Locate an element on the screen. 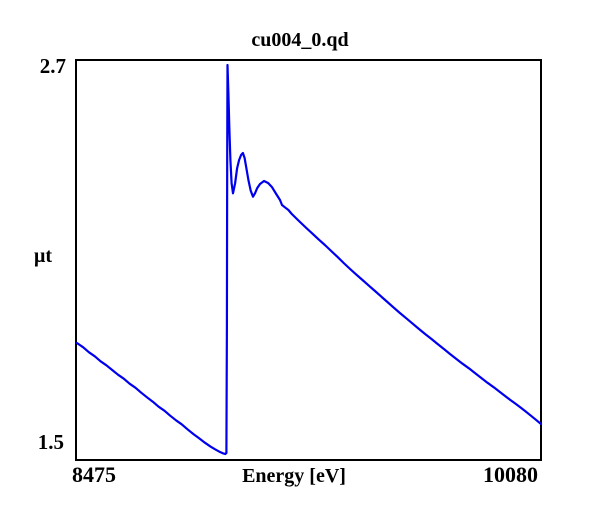 Image resolution: width=600 pixels, height=520 pixels. y-axis-title: μt is located at coordinates (43, 256).